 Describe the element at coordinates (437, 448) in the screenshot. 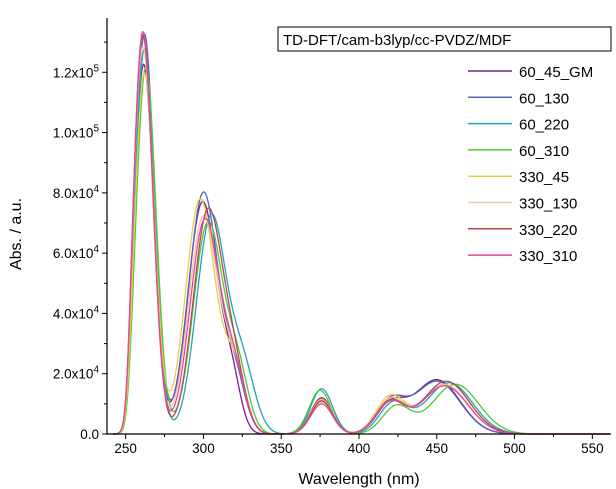

I see `x-tick-label: 450` at that location.